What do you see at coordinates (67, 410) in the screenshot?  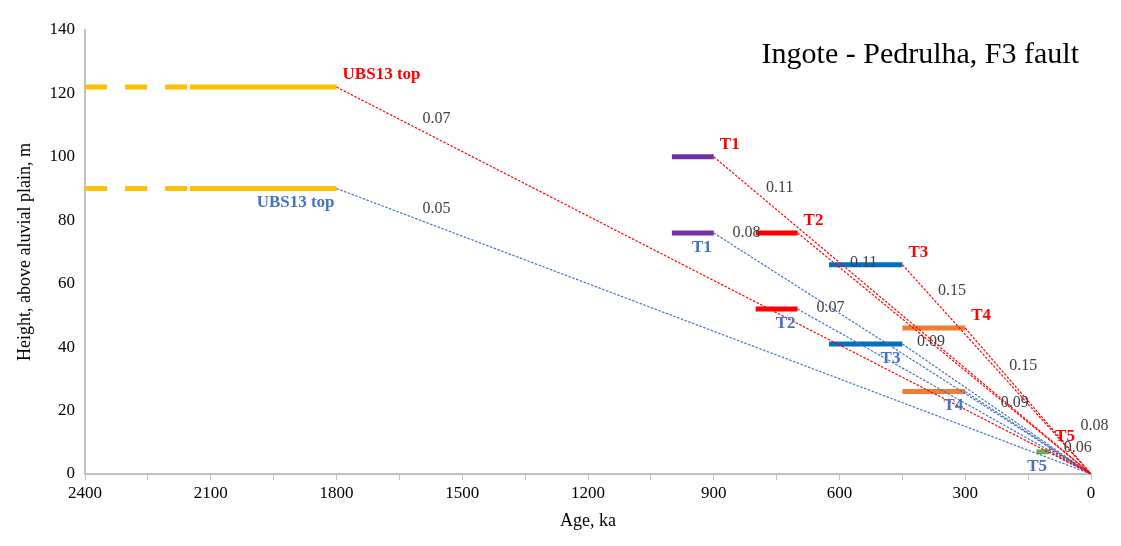 I see `y-tick-label: 20` at bounding box center [67, 410].